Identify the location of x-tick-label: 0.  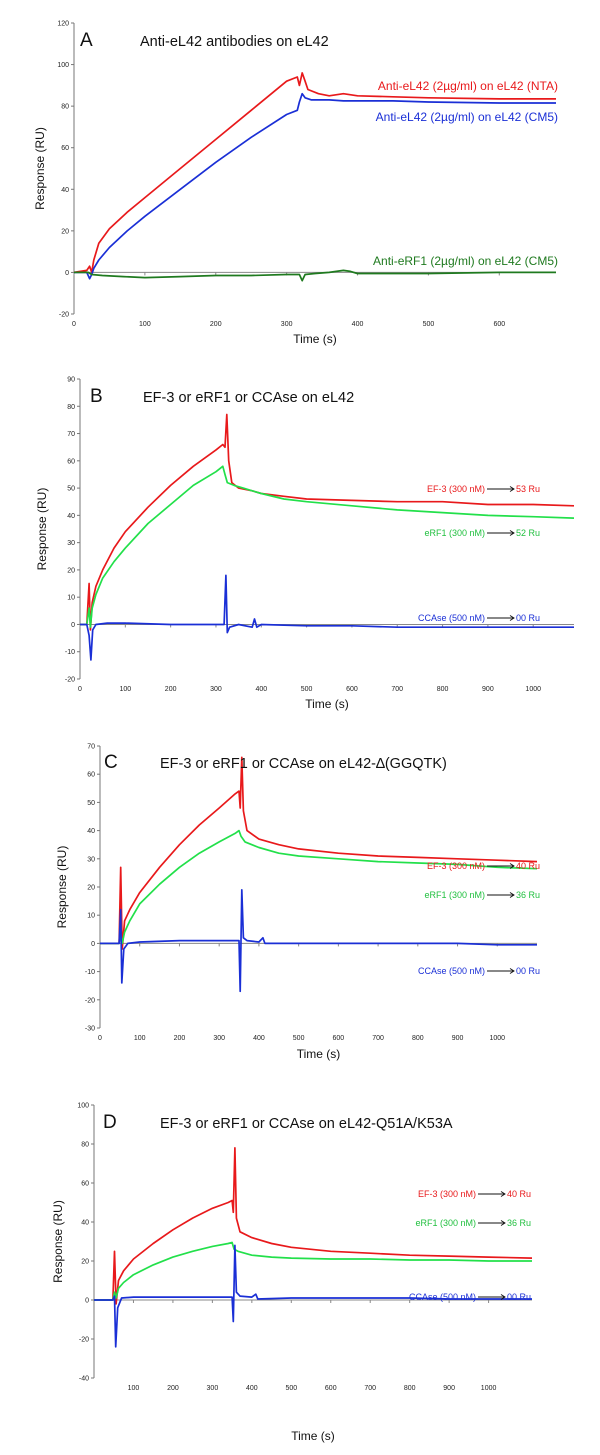
(80, 689).